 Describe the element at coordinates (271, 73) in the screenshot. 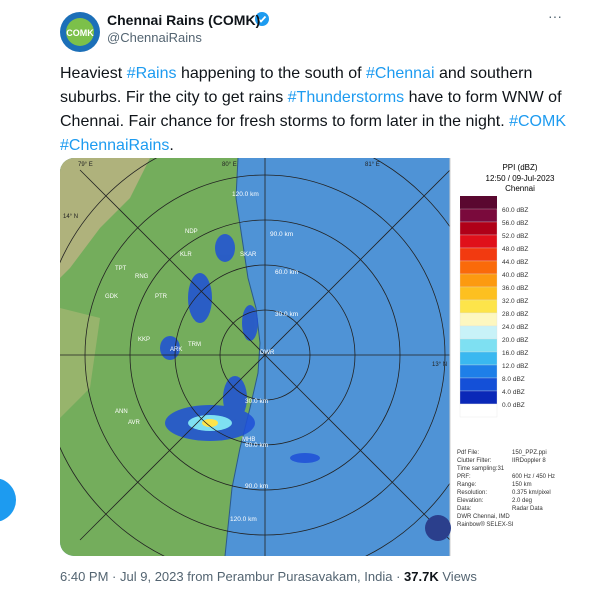

I see `text: happening to the south of` at that location.